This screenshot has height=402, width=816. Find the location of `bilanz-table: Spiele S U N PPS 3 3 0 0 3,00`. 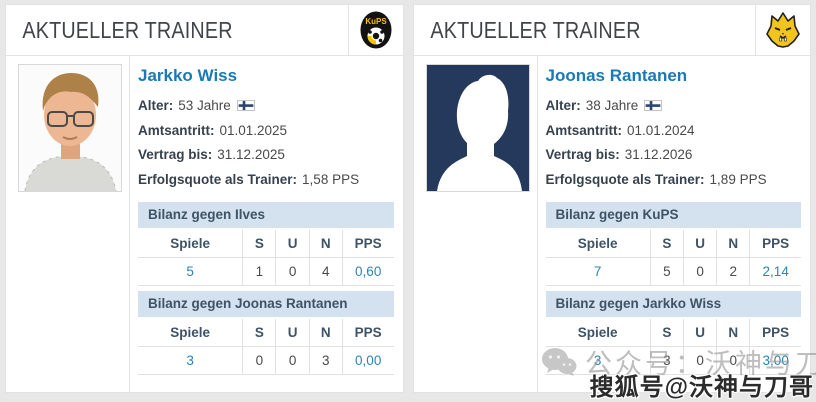

bilanz-table: Spiele S U N PPS 3 3 0 0 3,00 is located at coordinates (673, 346).